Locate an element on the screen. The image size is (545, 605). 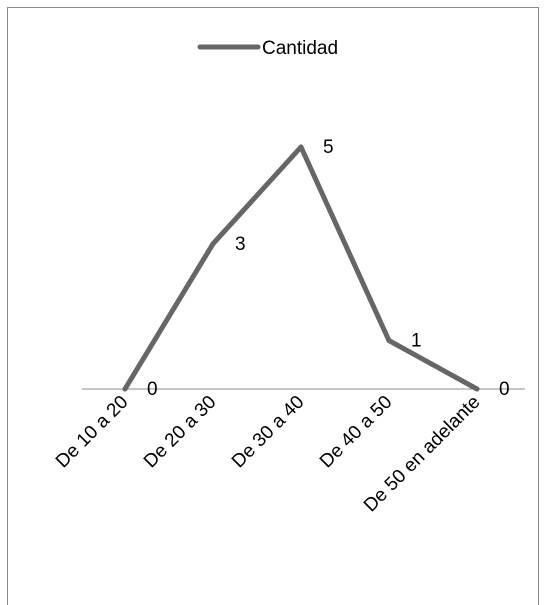
data-label: 3 is located at coordinates (240, 244).